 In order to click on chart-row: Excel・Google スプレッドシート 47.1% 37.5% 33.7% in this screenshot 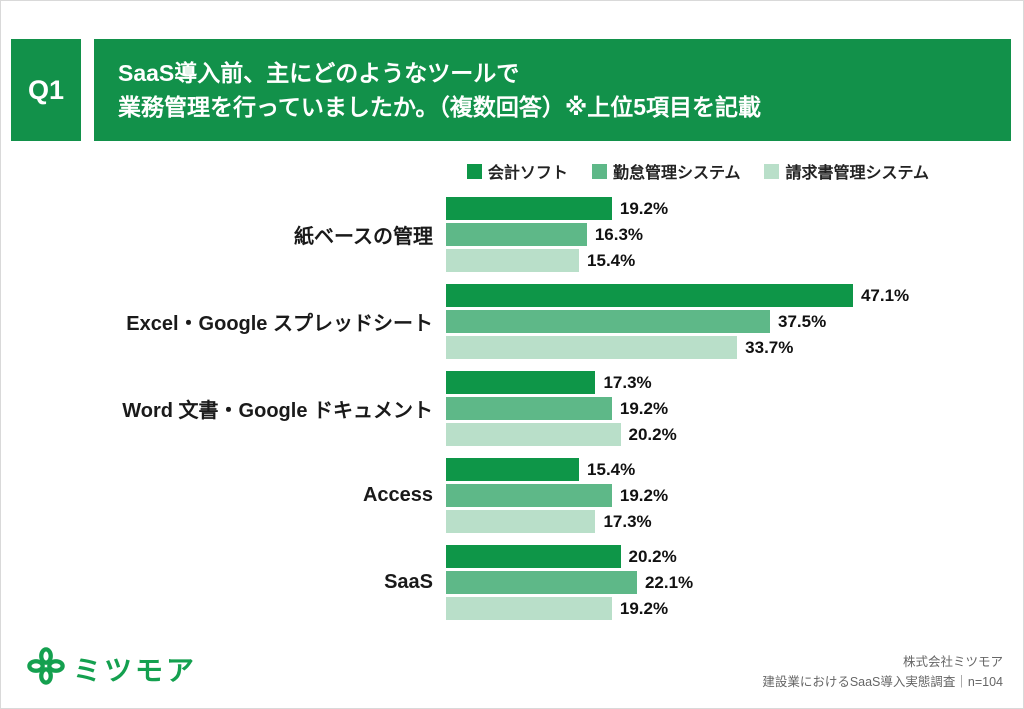, I will do `click(512, 321)`.